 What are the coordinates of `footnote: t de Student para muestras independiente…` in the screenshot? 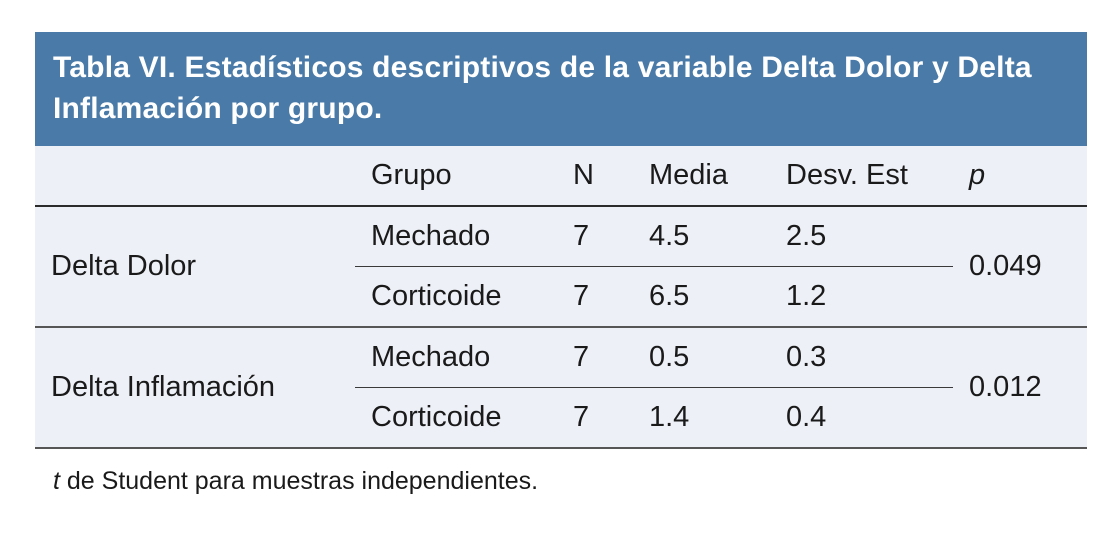 It's located at (570, 481).